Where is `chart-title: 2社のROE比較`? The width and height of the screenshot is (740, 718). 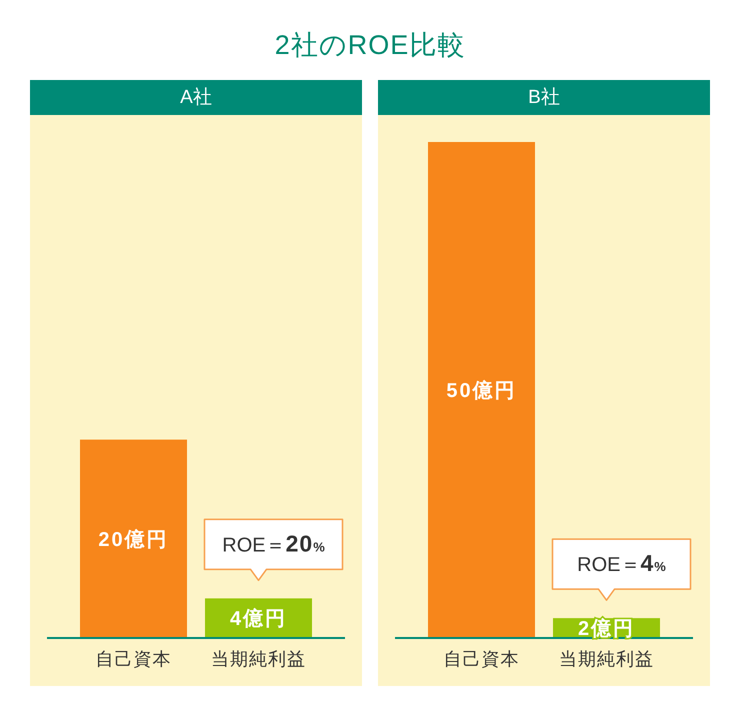 chart-title: 2社のROE比較 is located at coordinates (370, 45).